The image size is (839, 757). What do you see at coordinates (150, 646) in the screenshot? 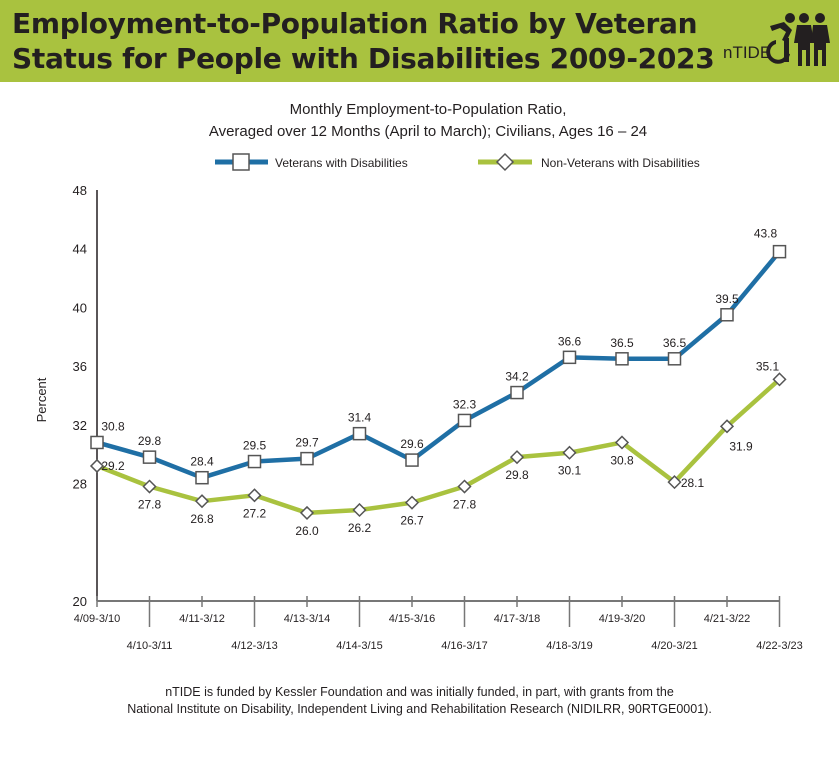
I see `x-tick-label: 4/10-3/11` at bounding box center [150, 646].